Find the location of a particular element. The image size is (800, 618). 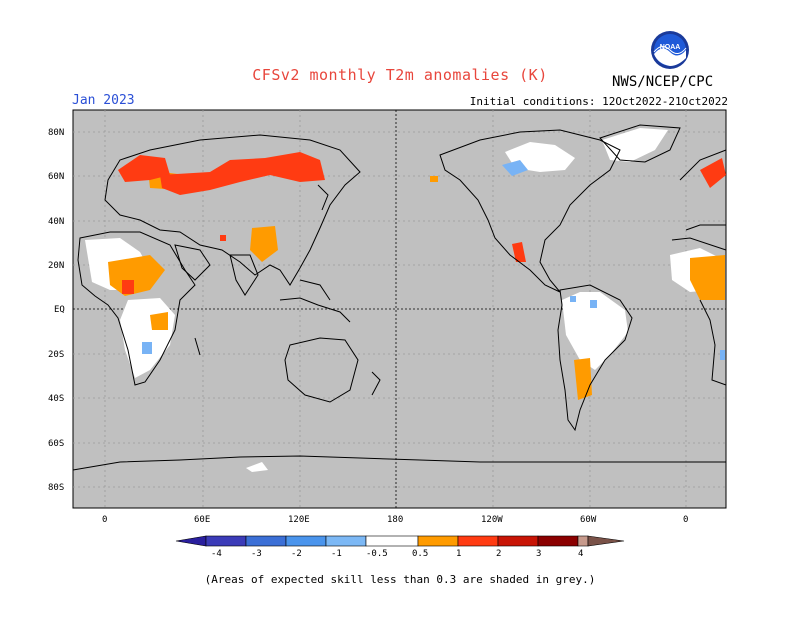

noaa-logo-icon: NOAA is located at coordinates (670, 50).